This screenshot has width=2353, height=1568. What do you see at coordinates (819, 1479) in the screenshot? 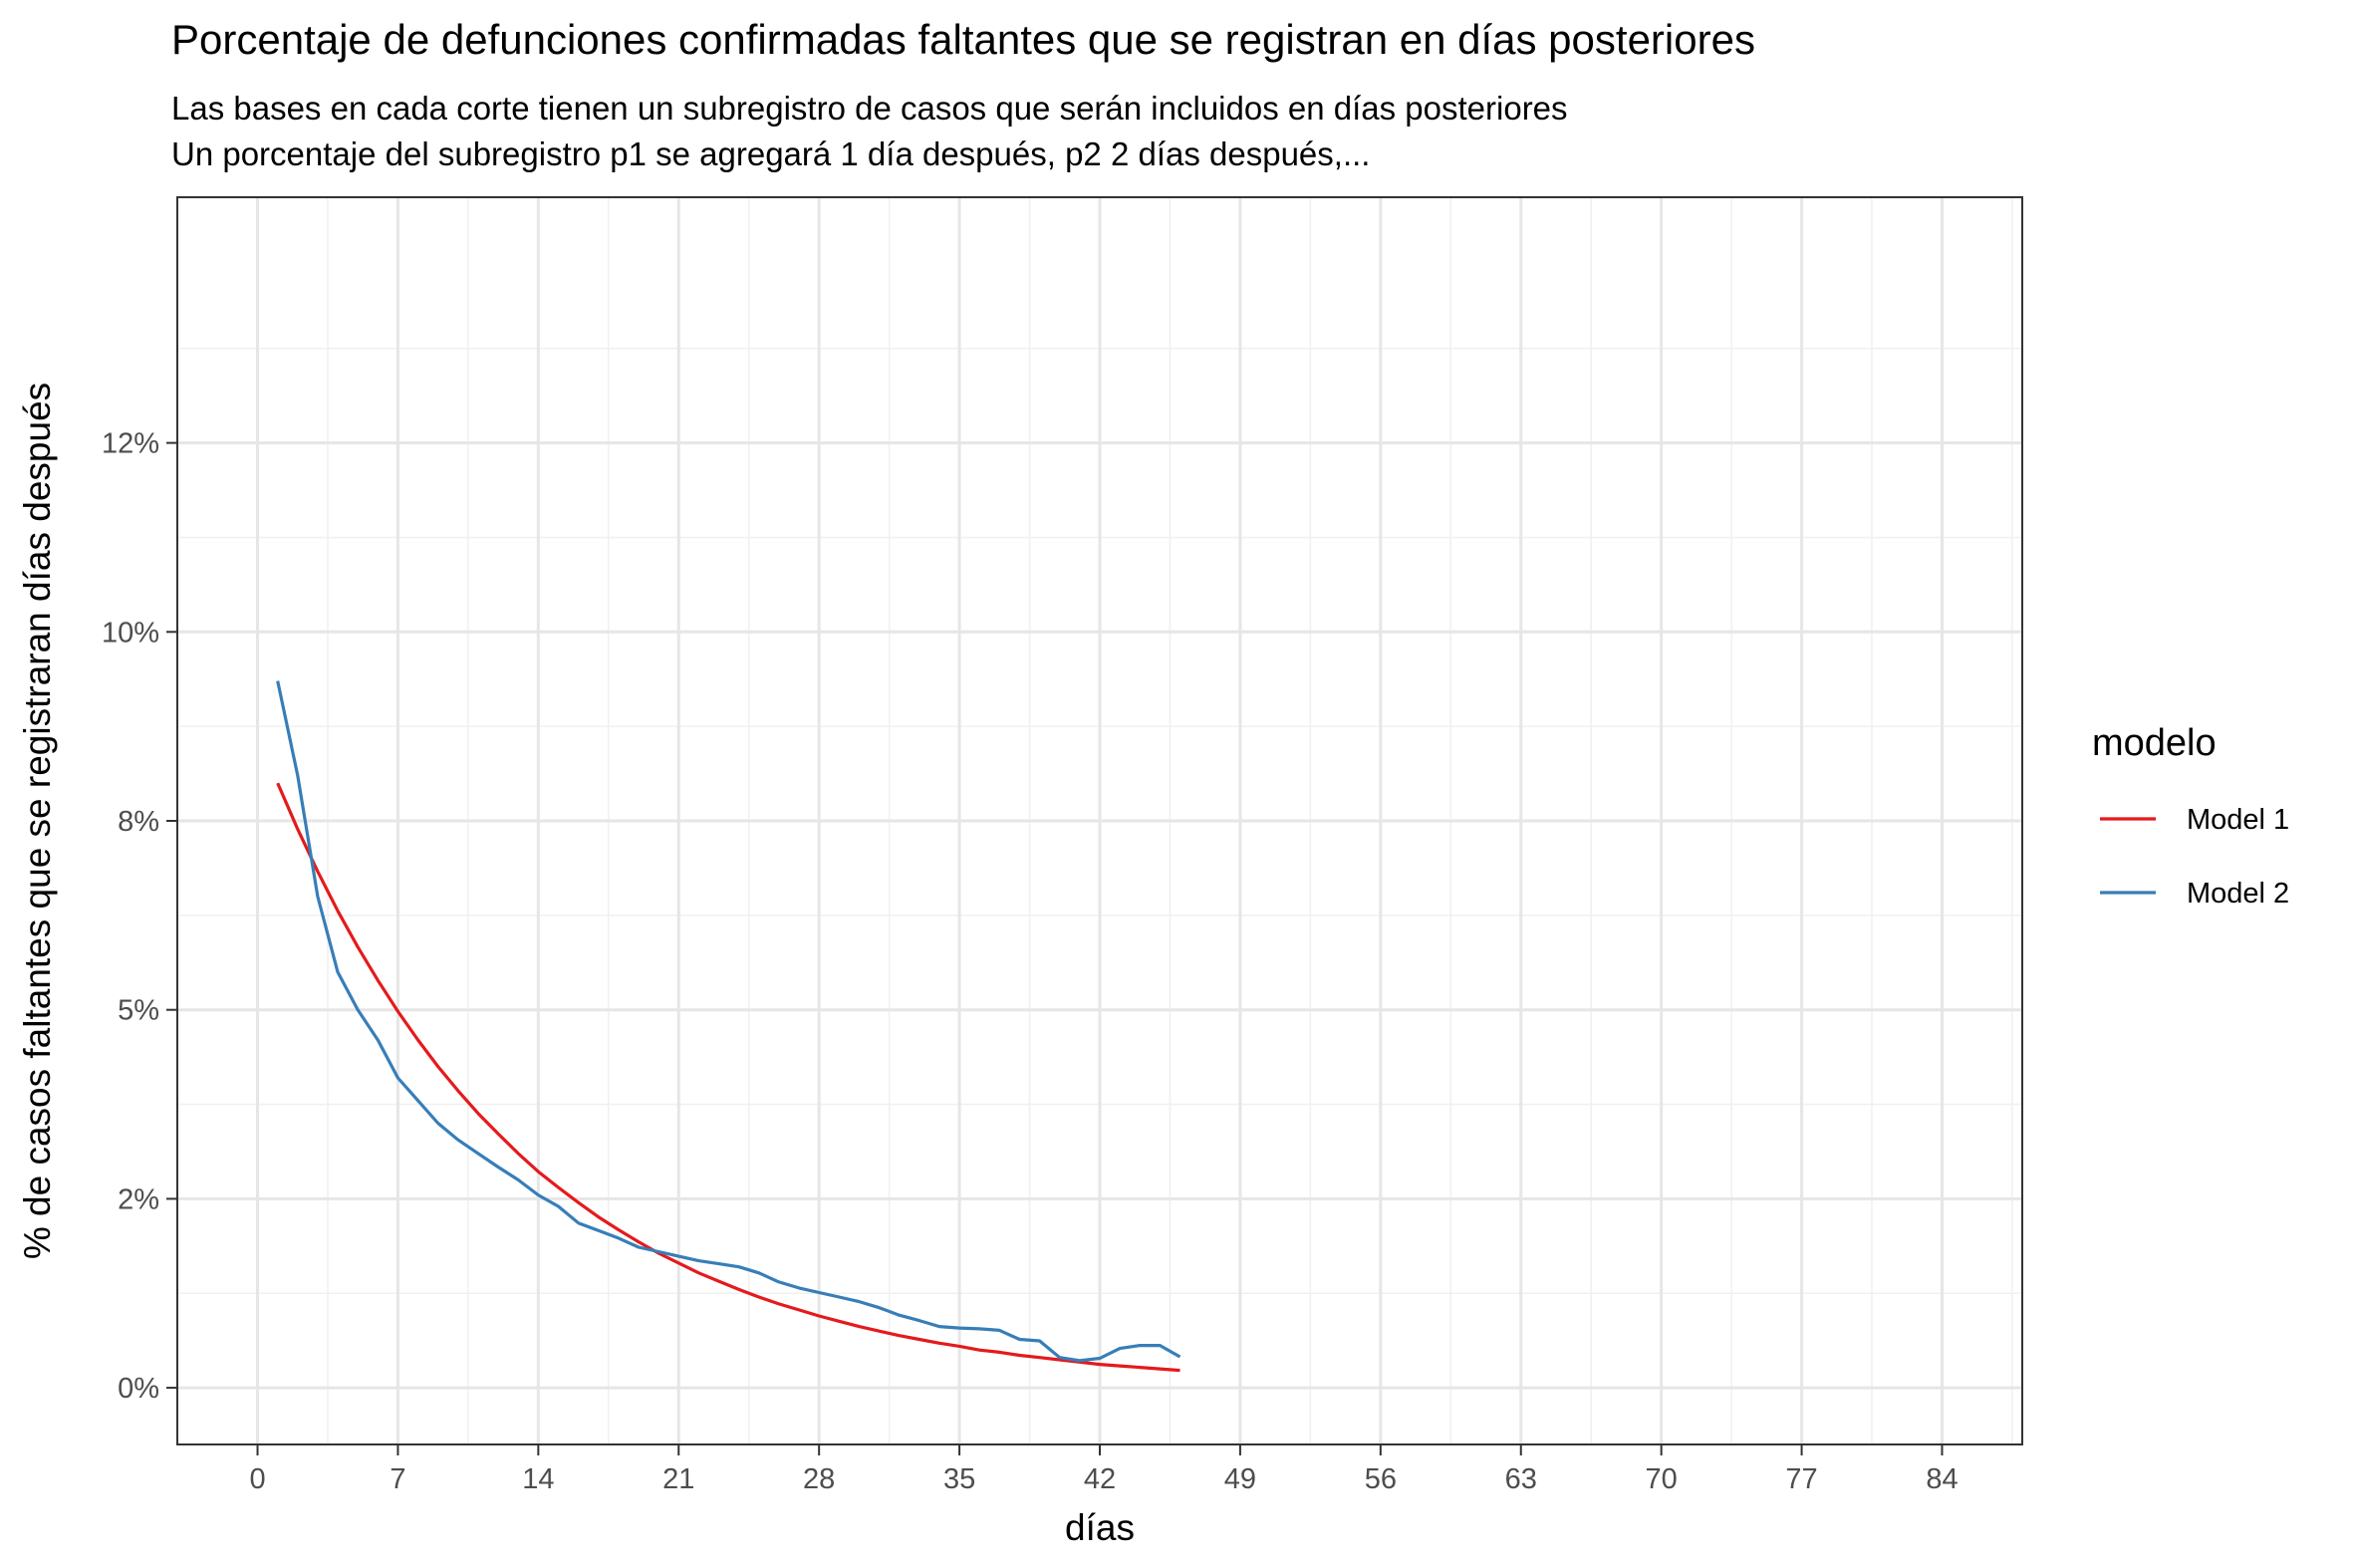
I see `x-tick-label: 28` at bounding box center [819, 1479].